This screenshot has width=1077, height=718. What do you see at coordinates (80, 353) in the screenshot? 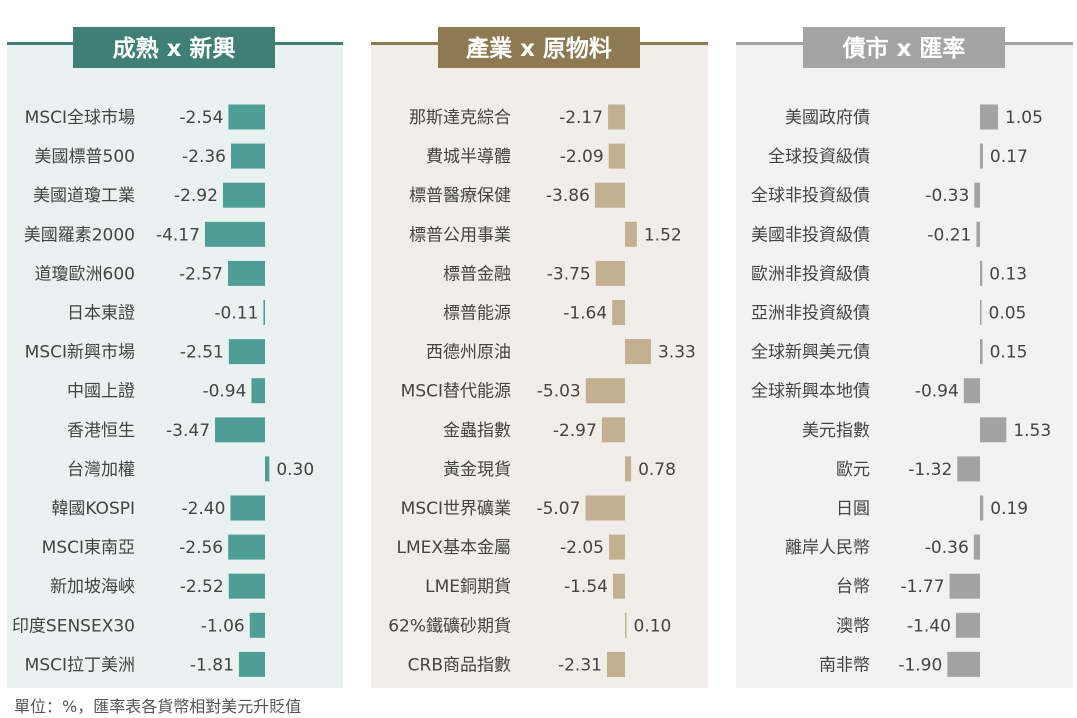
I see `category-label: MSCI新興市場` at bounding box center [80, 353].